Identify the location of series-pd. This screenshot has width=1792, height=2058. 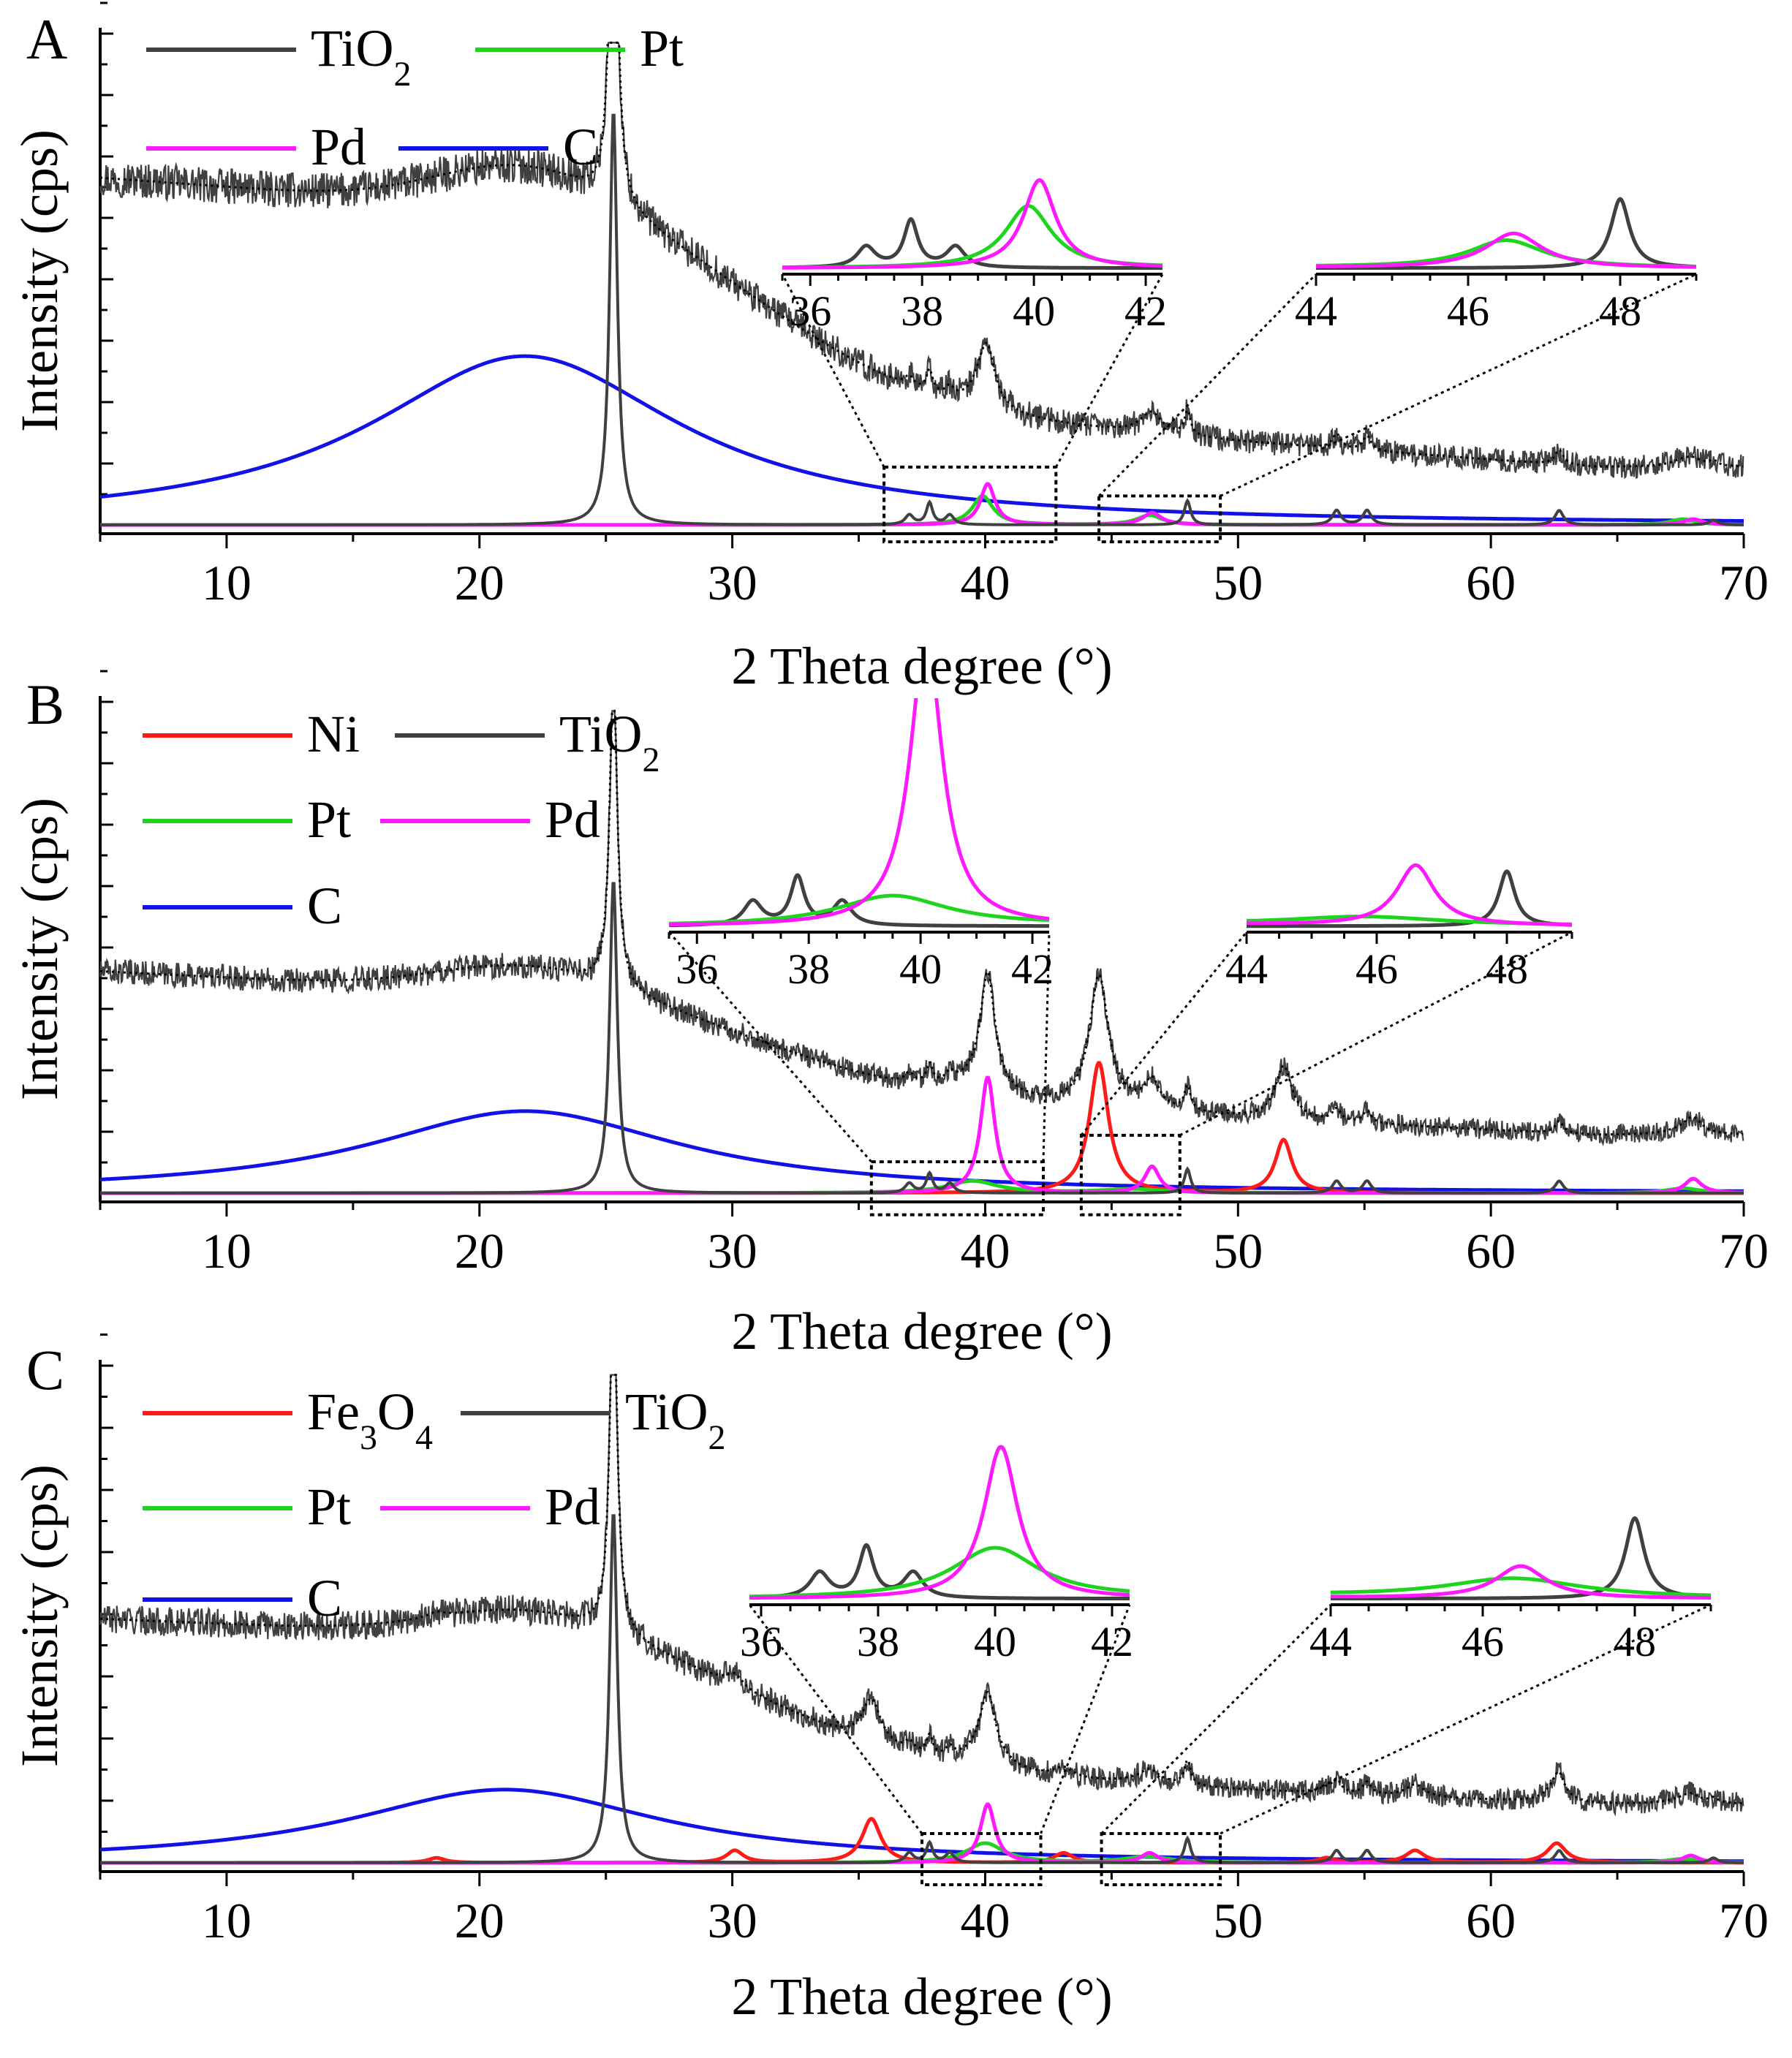
(922, 1135).